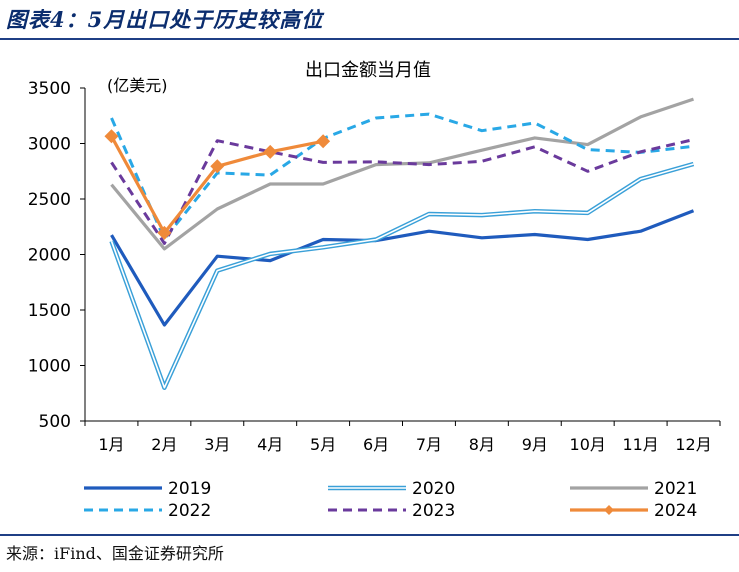 This screenshot has width=739, height=572. Describe the element at coordinates (369, 535) in the screenshot. I see `bottom-rule` at that location.